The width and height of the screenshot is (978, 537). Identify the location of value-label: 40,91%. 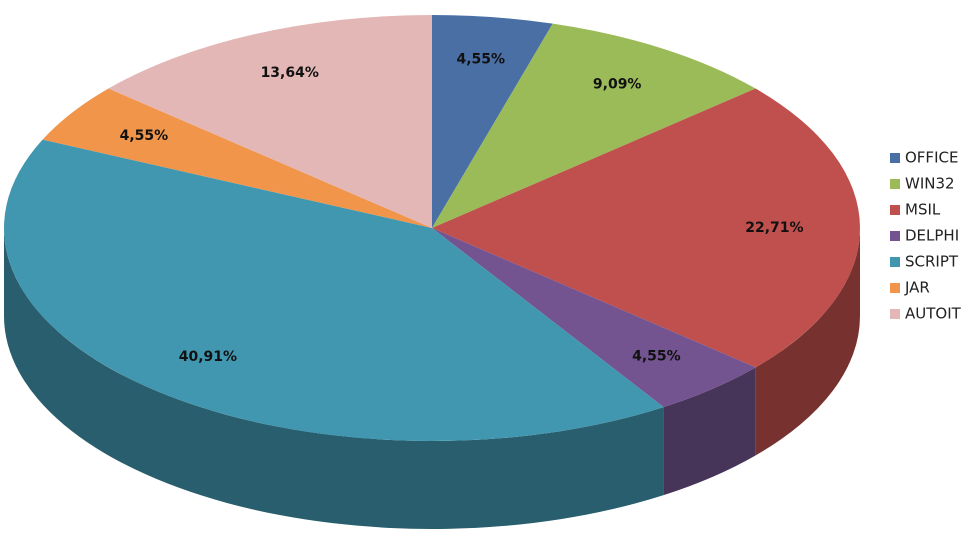
(208, 357).